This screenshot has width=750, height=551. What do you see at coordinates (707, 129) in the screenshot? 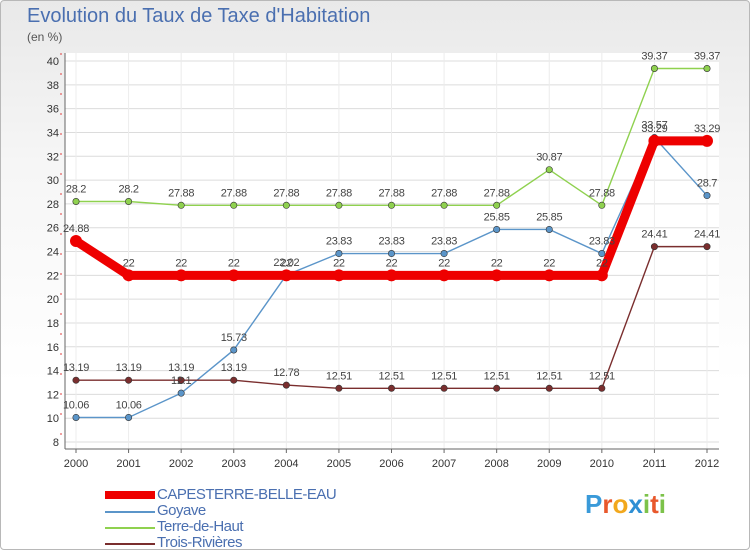
I see `data-label-0: 33.29` at bounding box center [707, 129].